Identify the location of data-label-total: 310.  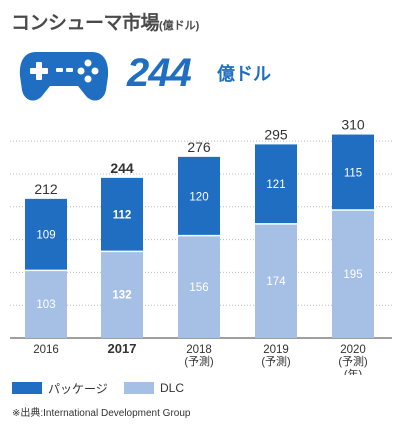
(353, 125).